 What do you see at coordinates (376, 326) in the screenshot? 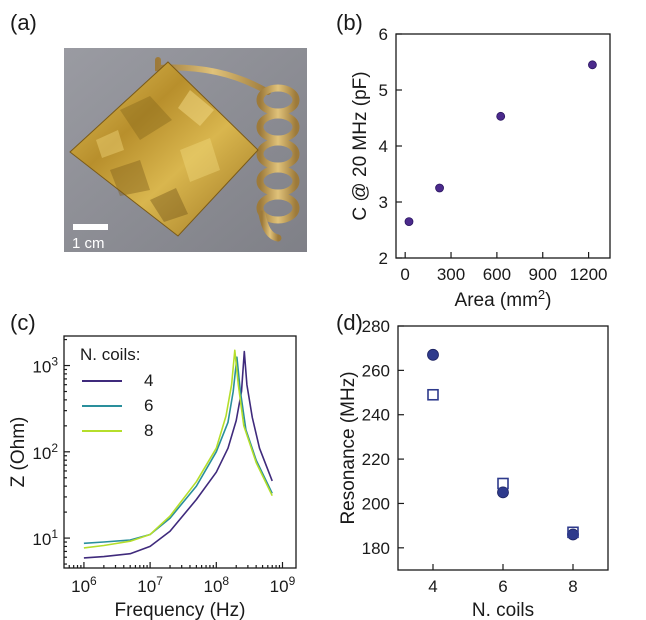
I see `y-tick-label: 280` at bounding box center [376, 326].